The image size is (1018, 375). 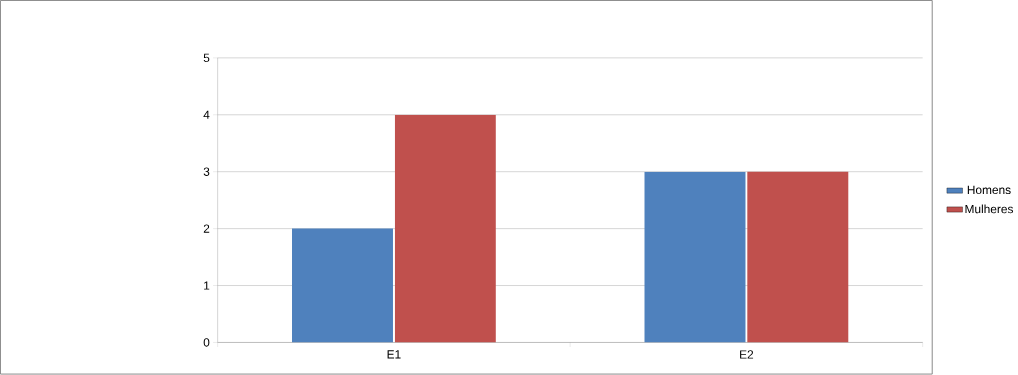 I want to click on y-tick-label: 4, so click(x=206, y=115).